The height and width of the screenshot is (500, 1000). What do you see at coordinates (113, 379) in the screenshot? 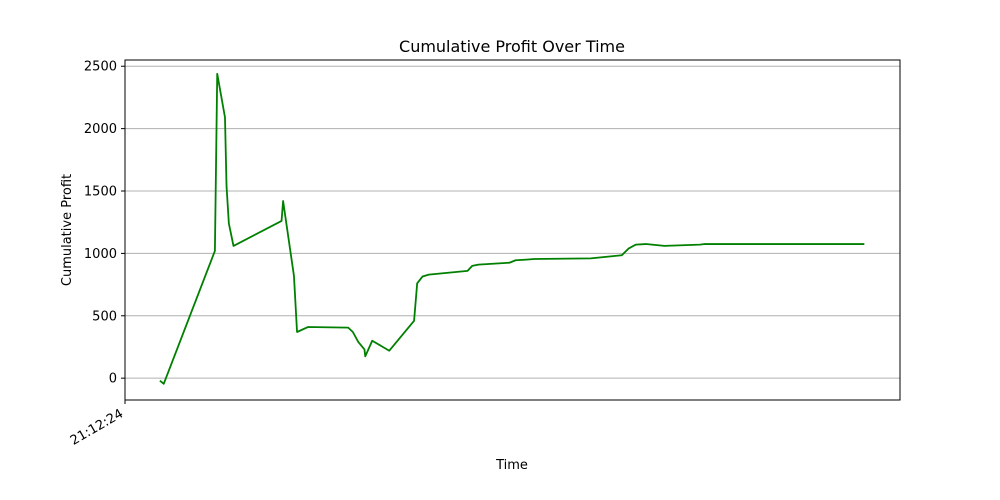
I see `y-tick-label: 0` at bounding box center [113, 379].